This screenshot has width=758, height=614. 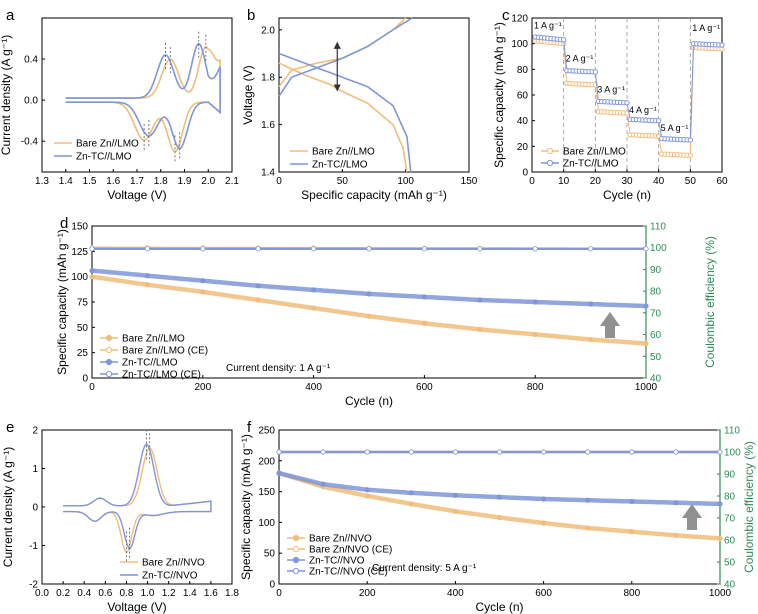 I want to click on panel-label-d: d, so click(x=64, y=223).